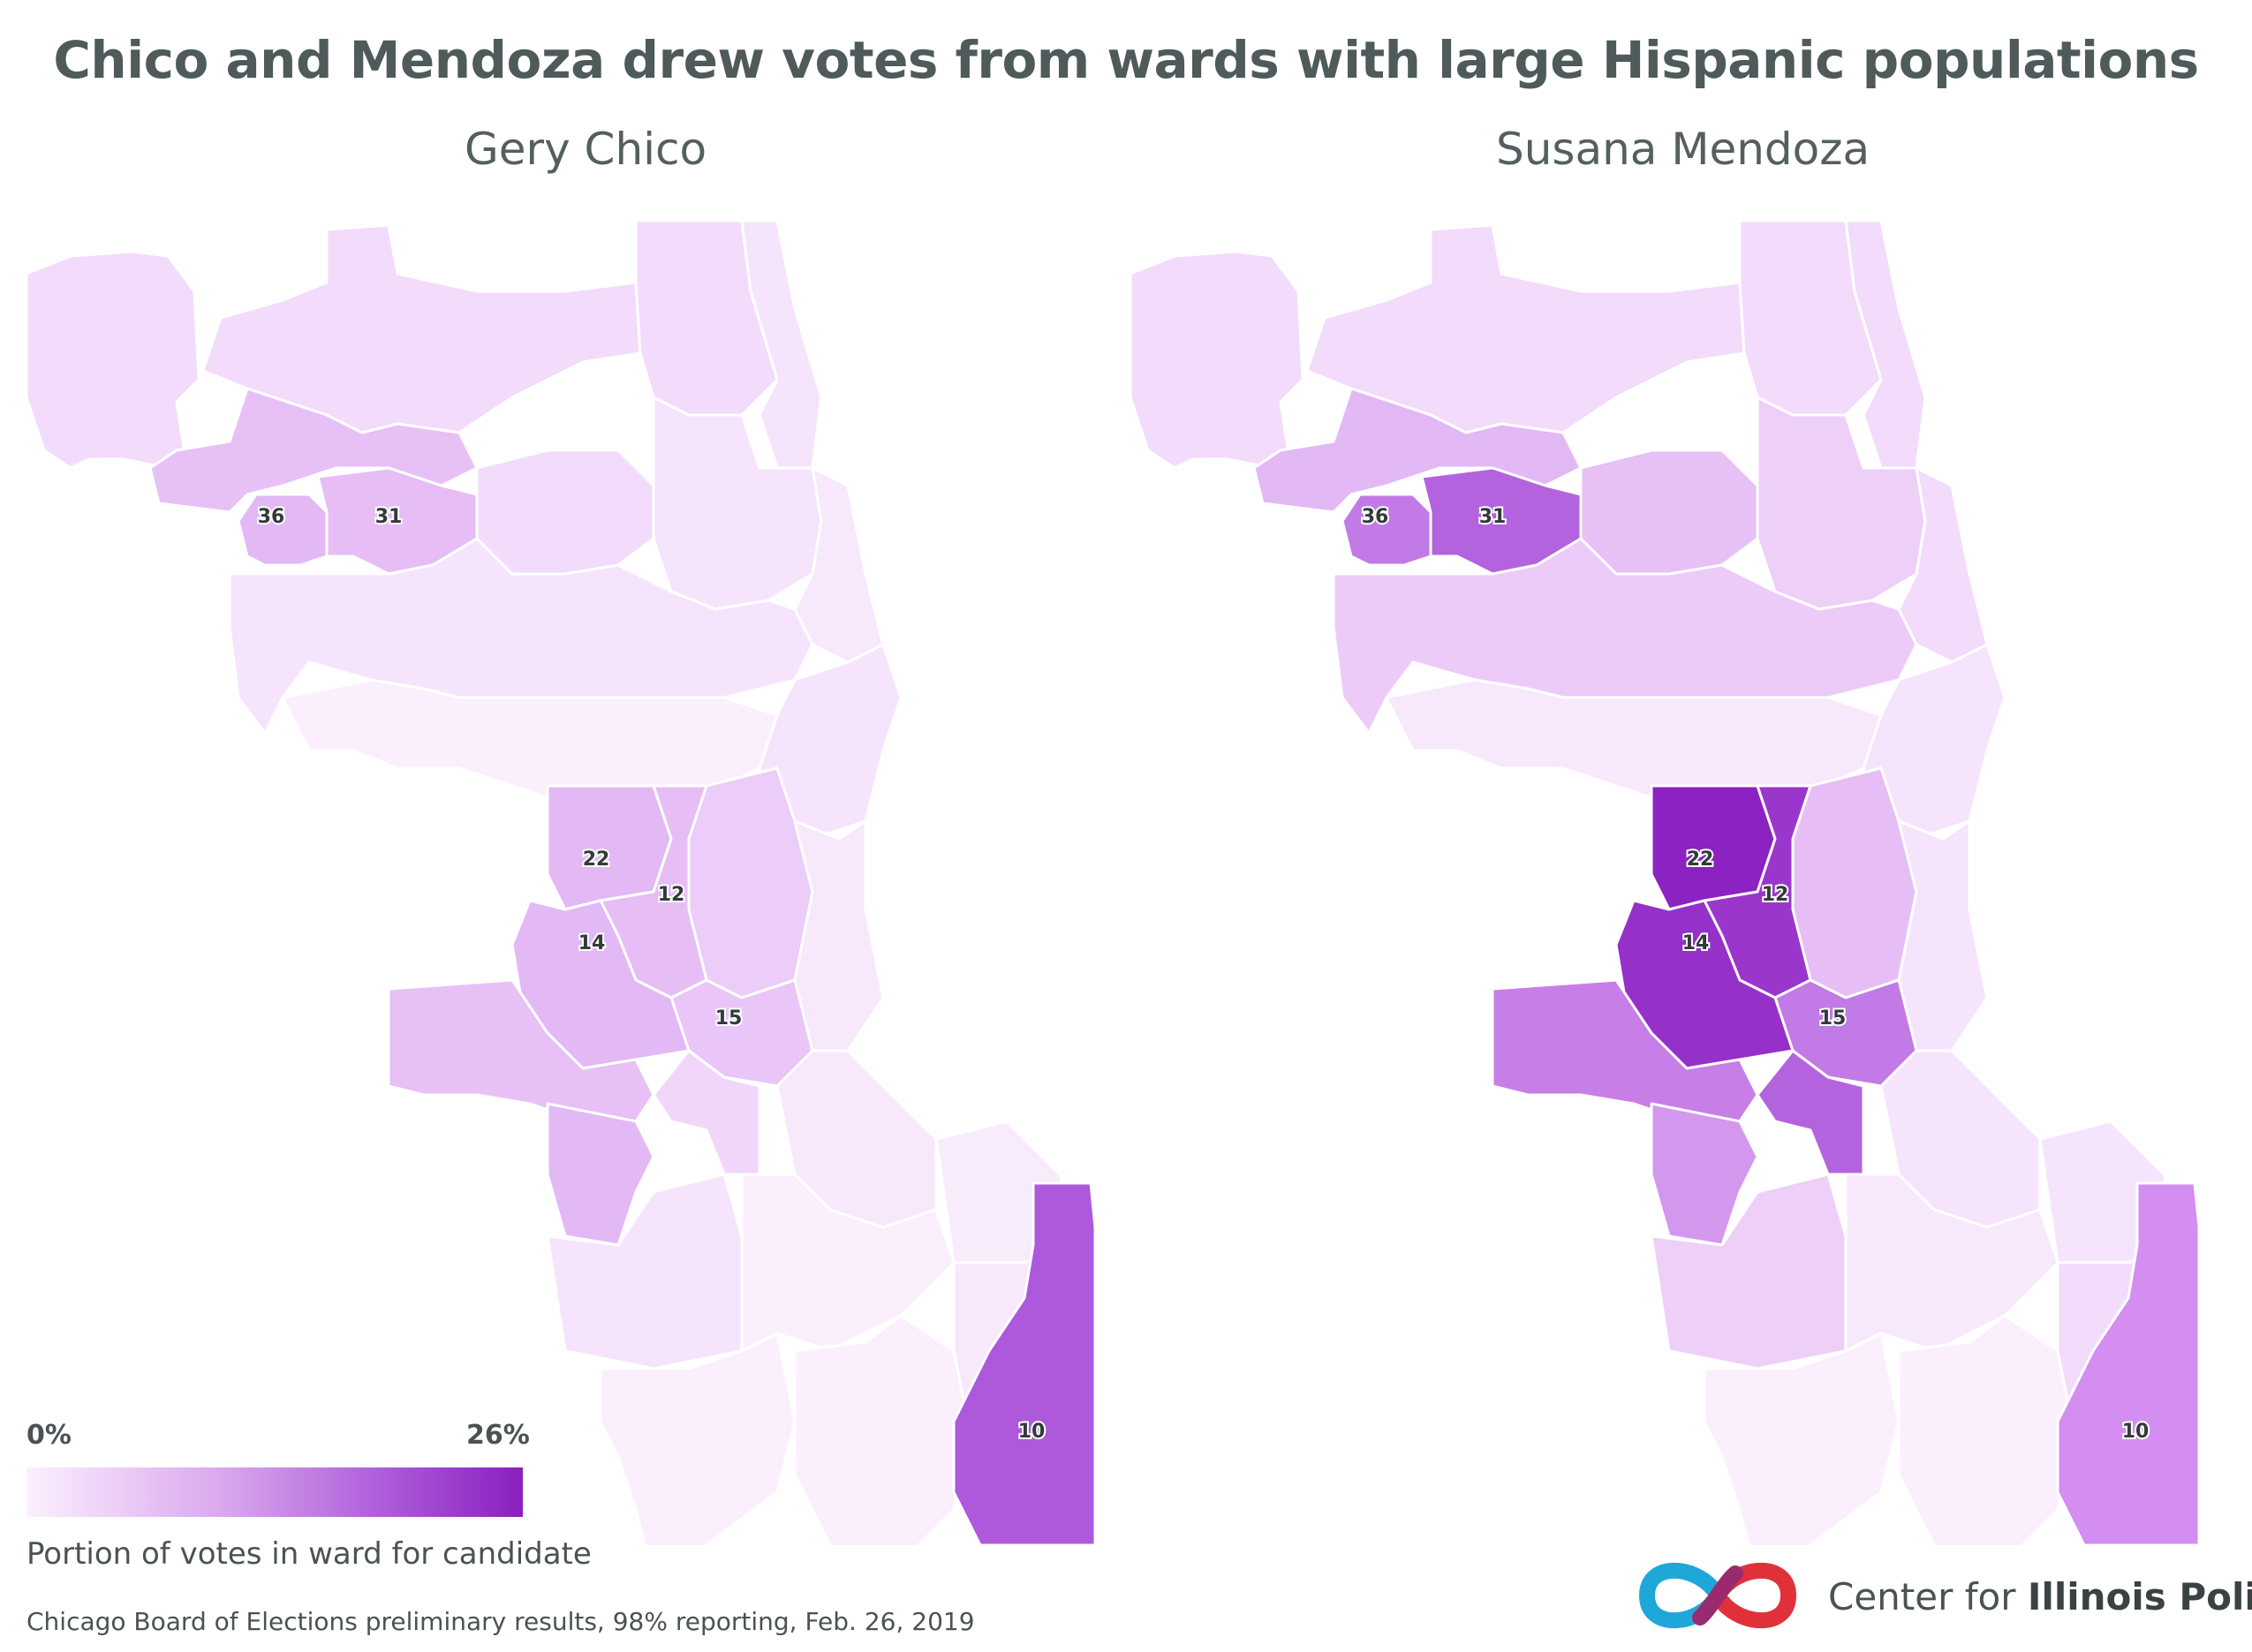  Describe the element at coordinates (1717, 1595) in the screenshot. I see `infinity-logo-icon` at that location.